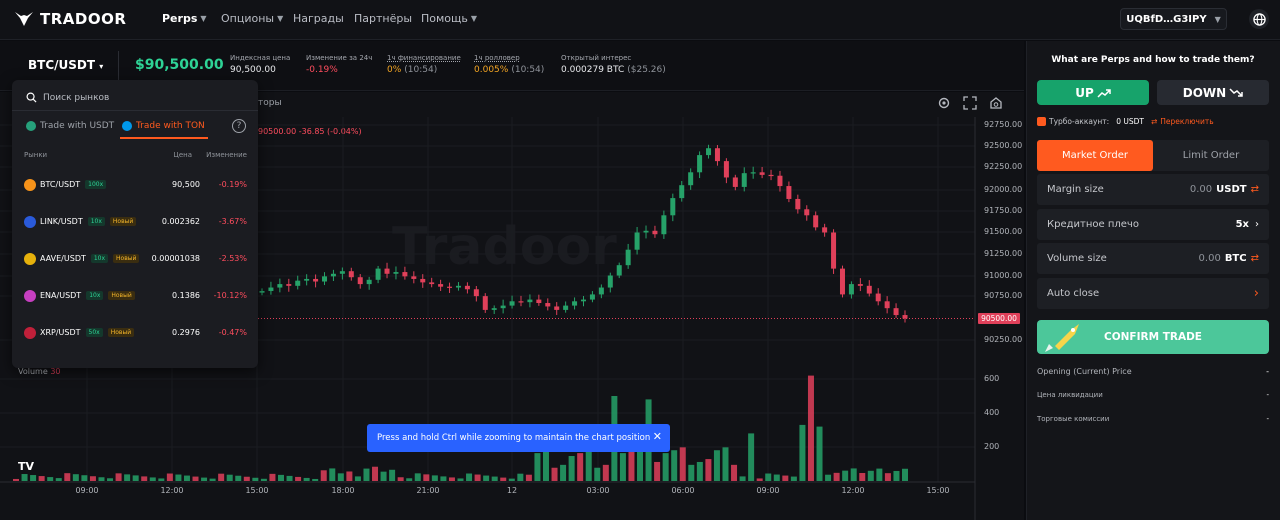 This screenshot has height=520, width=1280. I want to click on market-price: 0.1386, so click(186, 295).